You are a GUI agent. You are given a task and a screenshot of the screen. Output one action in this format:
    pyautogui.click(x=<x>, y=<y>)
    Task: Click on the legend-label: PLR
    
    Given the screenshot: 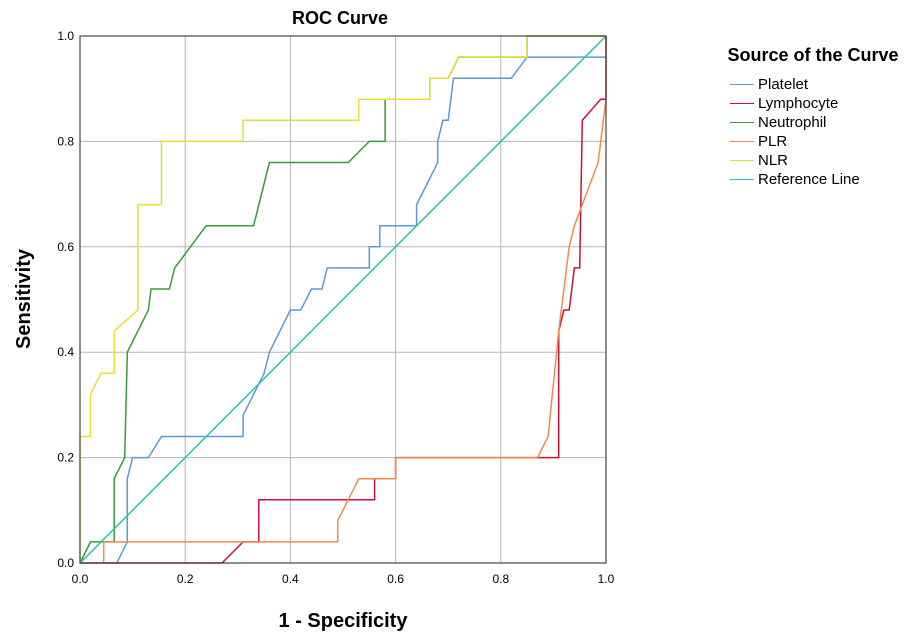 What is the action you would take?
    pyautogui.click(x=773, y=141)
    